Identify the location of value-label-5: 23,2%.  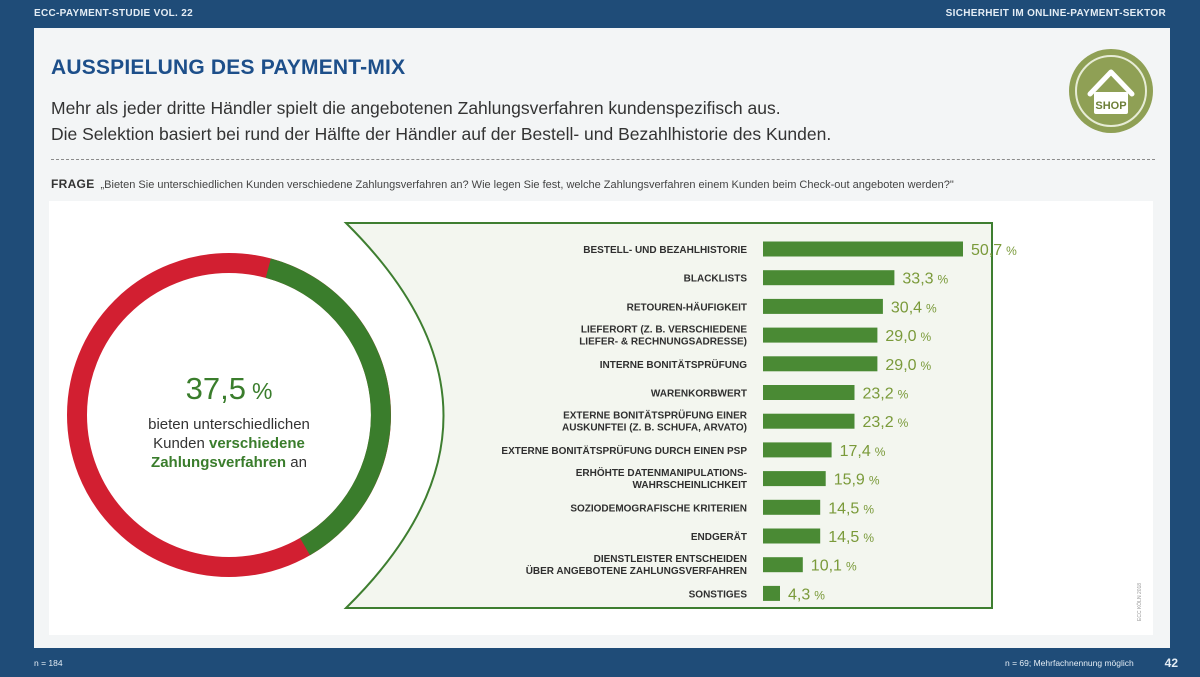
(886, 394).